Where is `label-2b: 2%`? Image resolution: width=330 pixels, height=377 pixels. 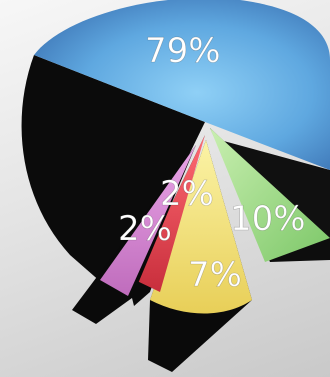
label-2b: 2% is located at coordinates (145, 229).